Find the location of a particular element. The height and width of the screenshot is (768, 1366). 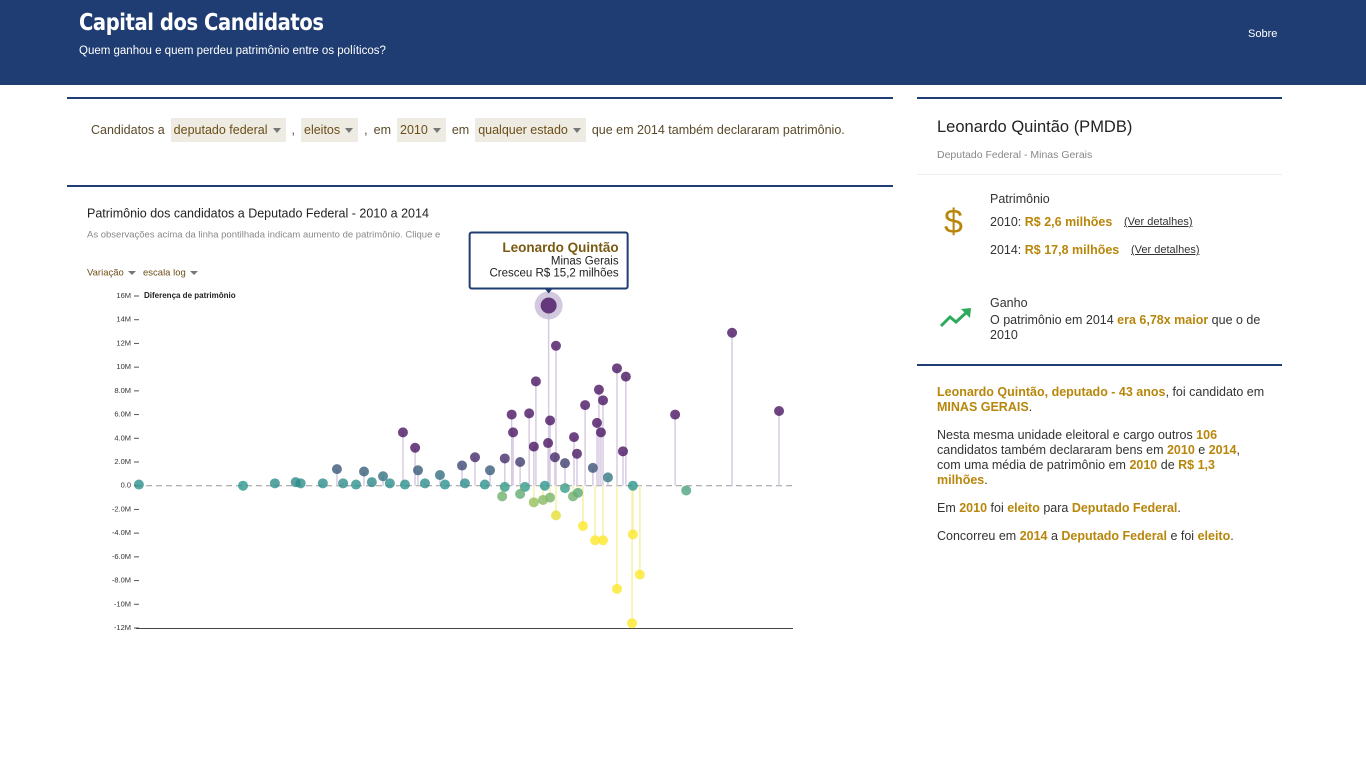

y-tick-label: -10M is located at coordinates (122, 603).